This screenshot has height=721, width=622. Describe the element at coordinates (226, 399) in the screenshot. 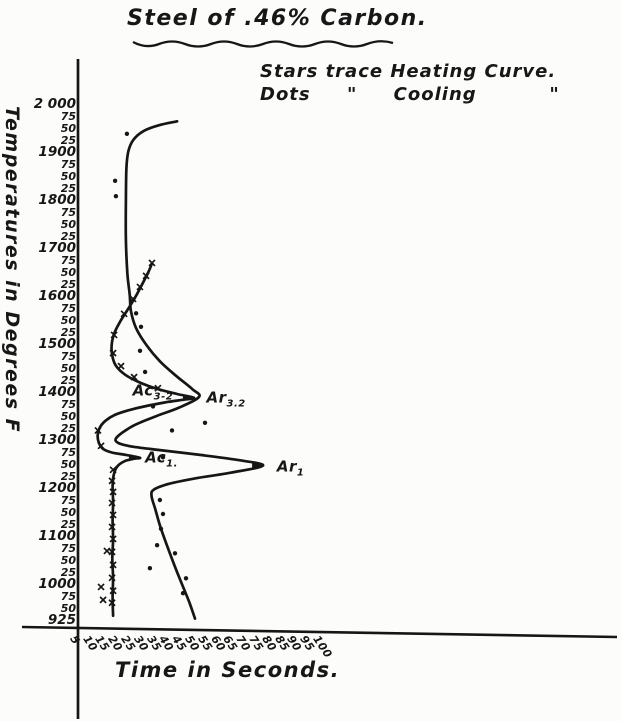

I see `annotation-Ar3-2: Ar3.2` at that location.